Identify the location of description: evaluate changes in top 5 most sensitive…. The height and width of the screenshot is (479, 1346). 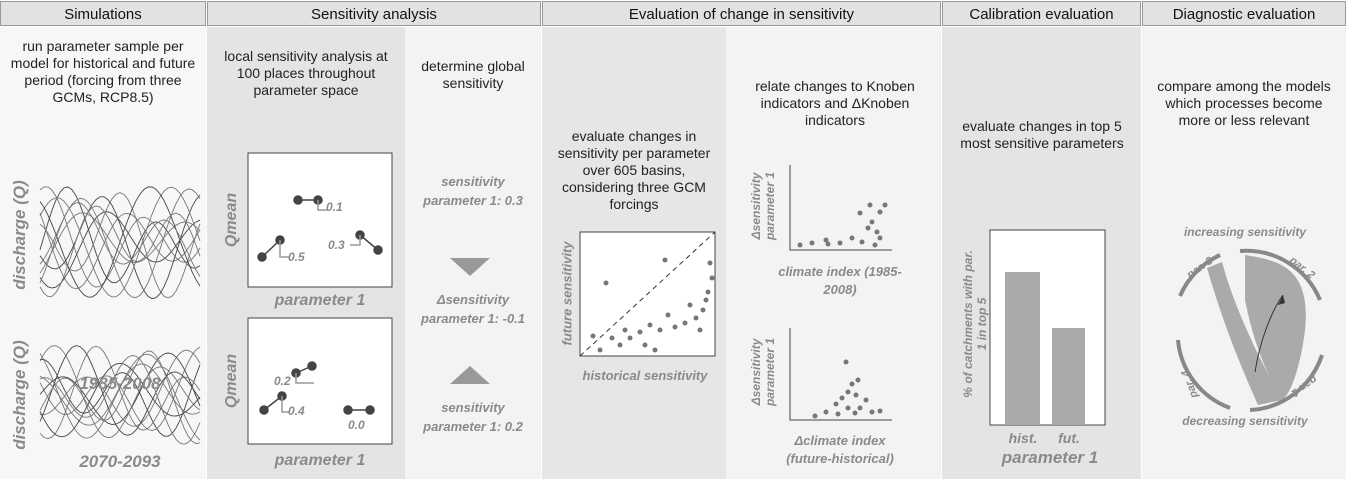
(1042, 134).